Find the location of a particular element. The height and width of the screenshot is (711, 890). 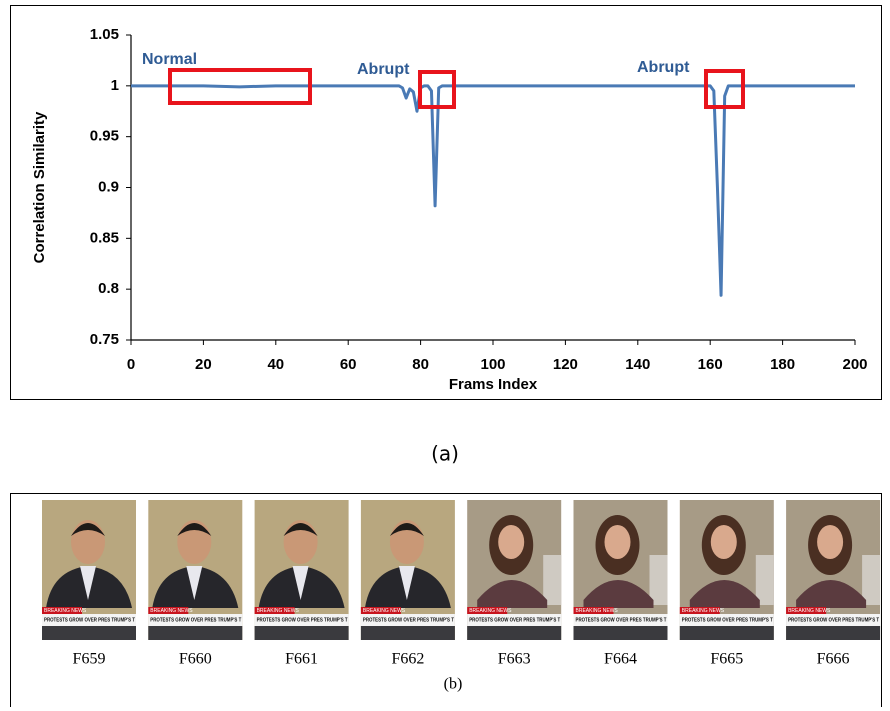

caption: (b) is located at coordinates (453, 684).